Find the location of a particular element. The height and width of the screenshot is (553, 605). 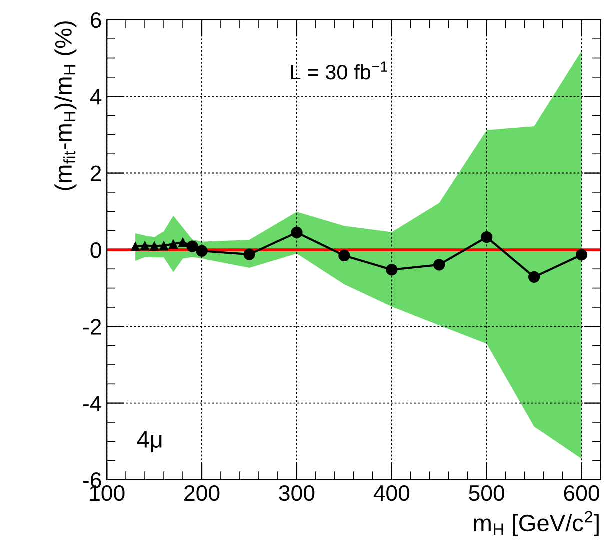

x-tick-label: 400 is located at coordinates (392, 493).